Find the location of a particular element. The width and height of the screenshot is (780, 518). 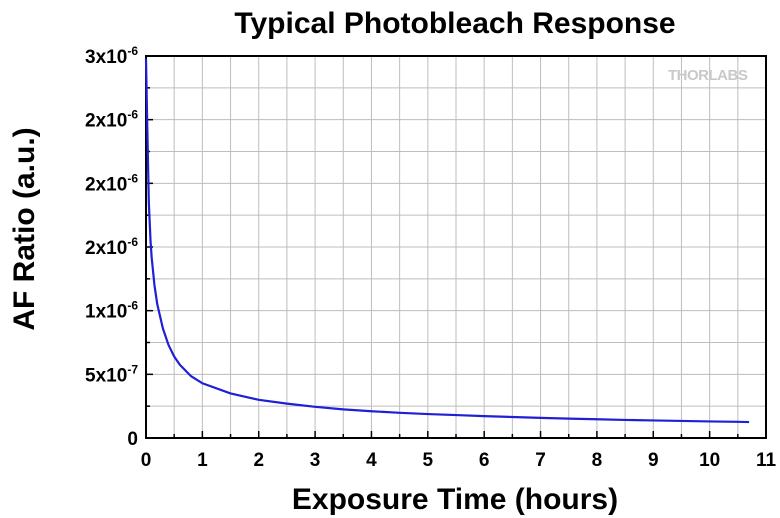

y-axis-label: AF Ratio (a.u.) is located at coordinates (24, 228).